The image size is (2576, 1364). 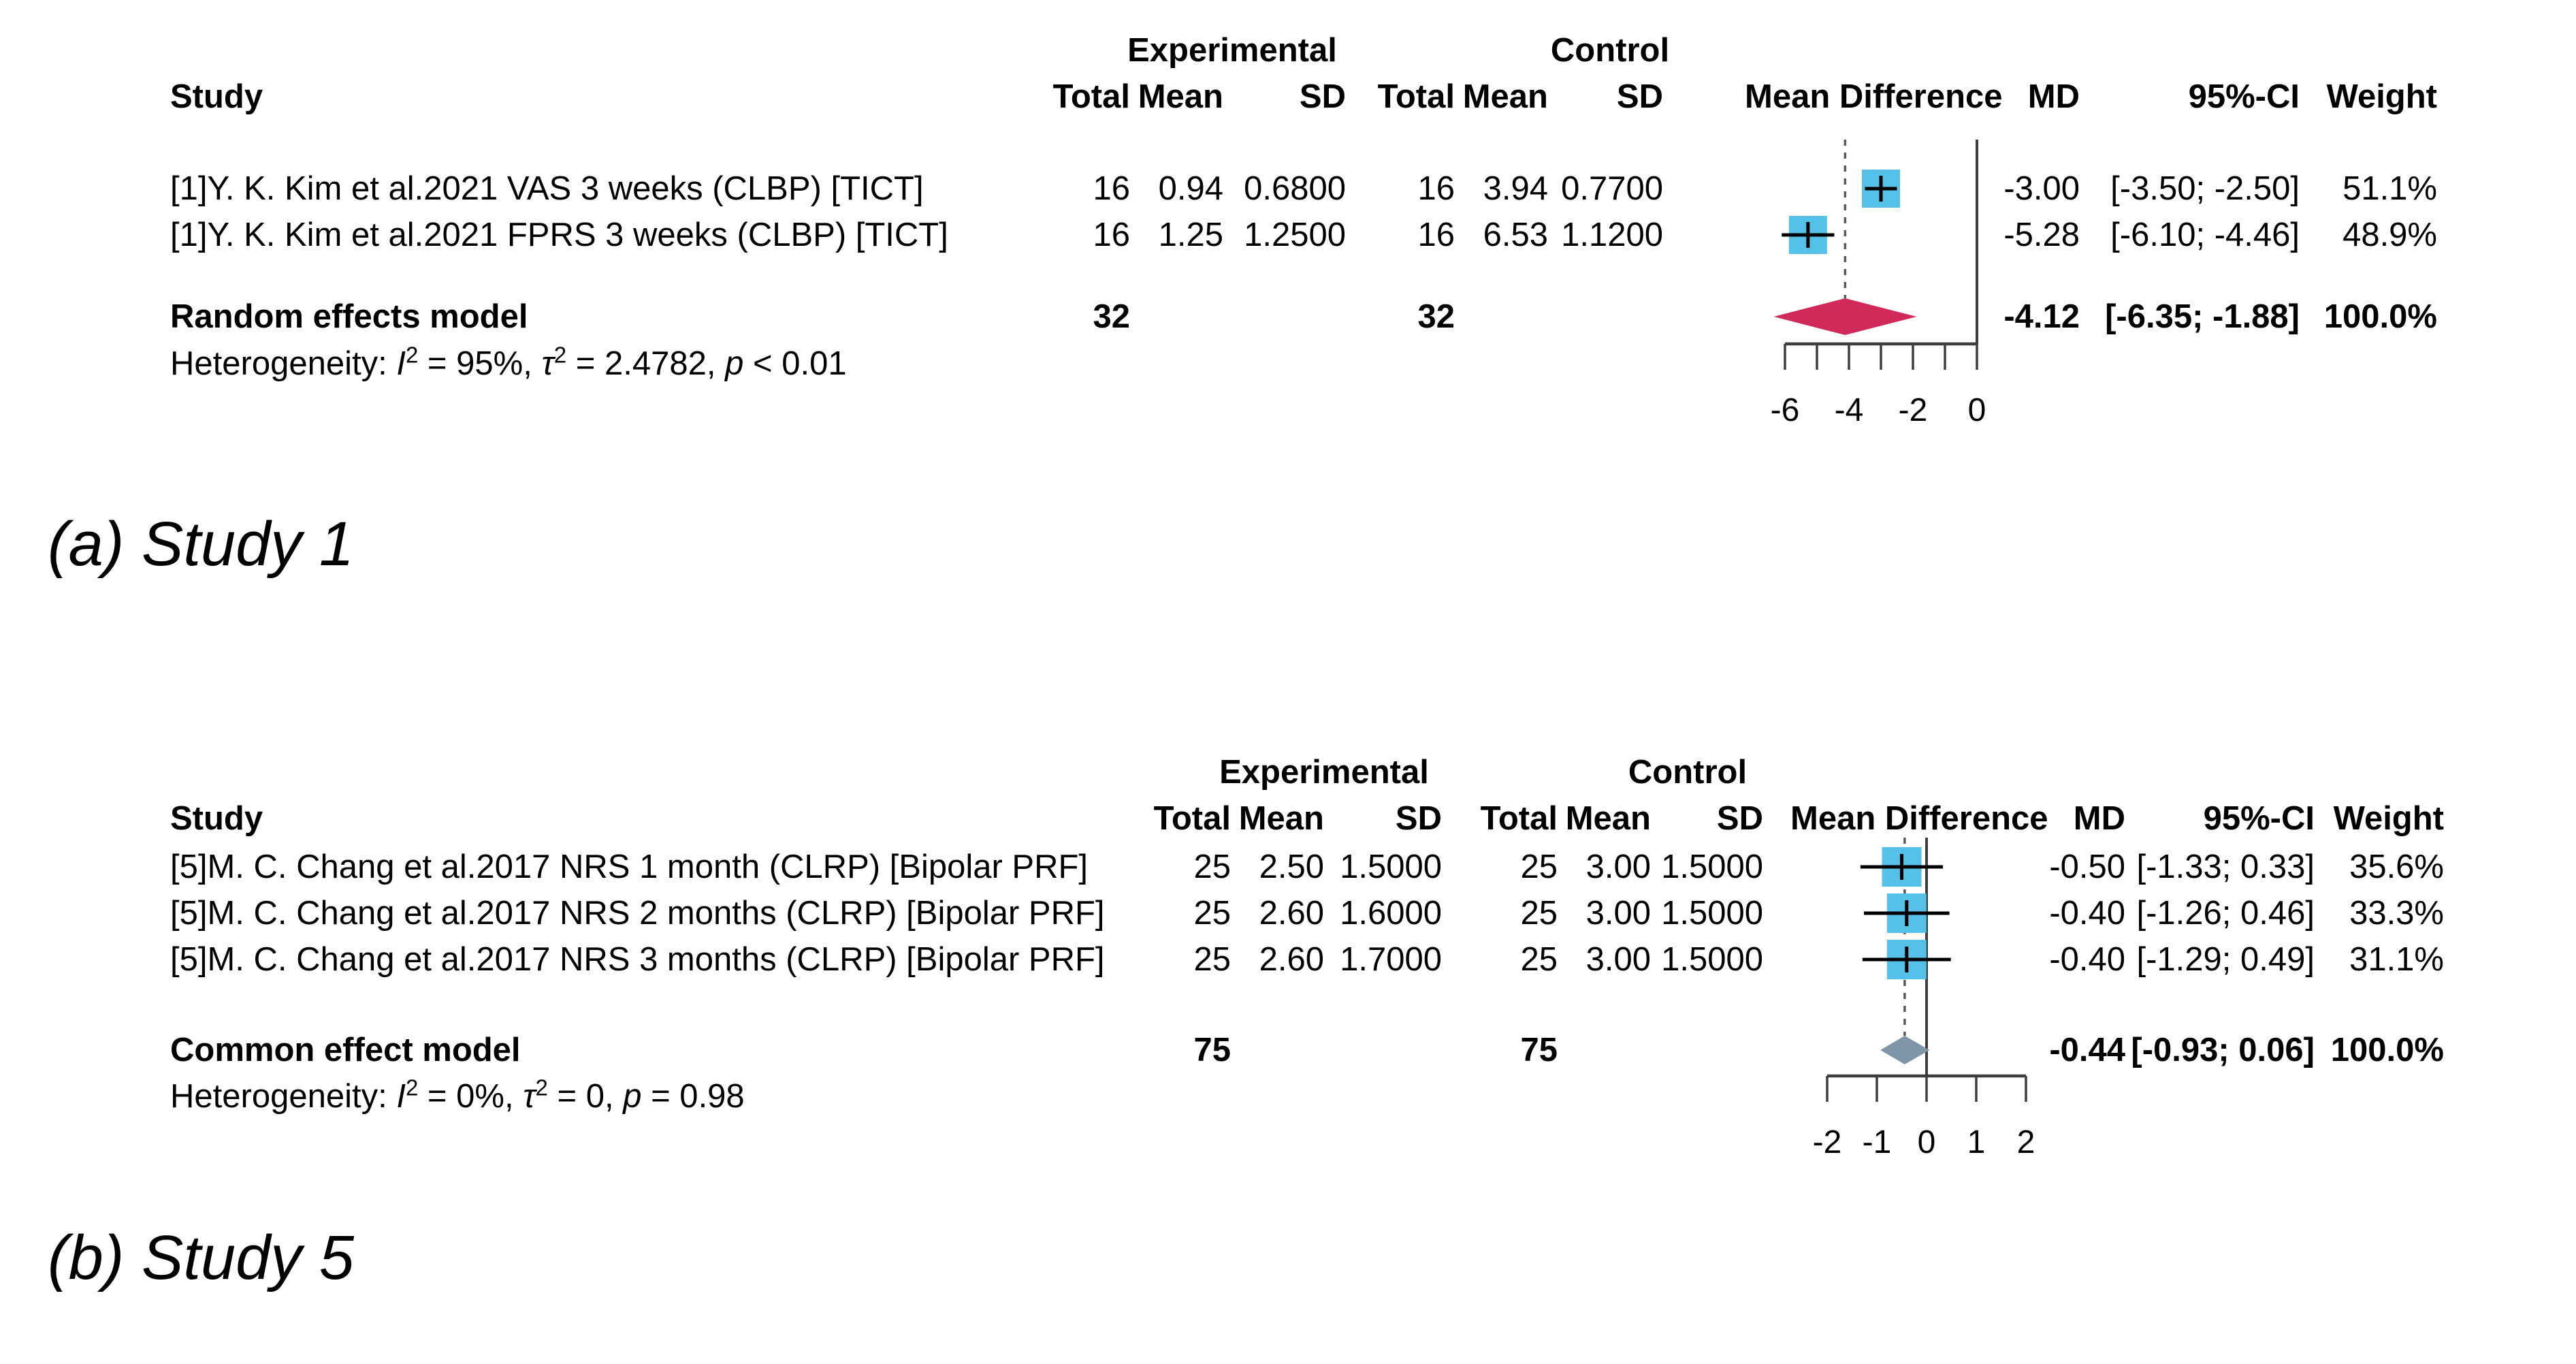 I want to click on ci-value: [-6.10; -4.46], so click(x=2205, y=235).